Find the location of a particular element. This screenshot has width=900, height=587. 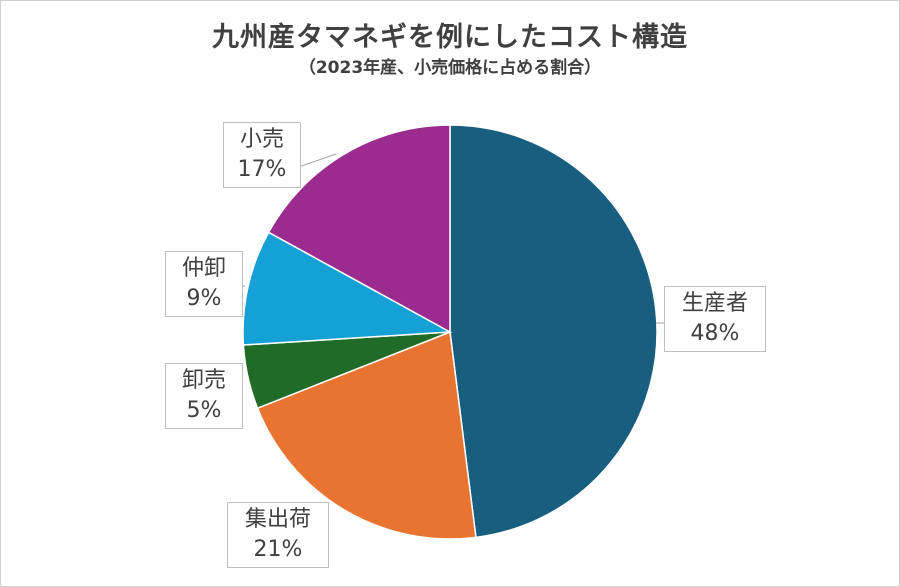

slice-label-wholesale: 卸売 5% is located at coordinates (204, 396).